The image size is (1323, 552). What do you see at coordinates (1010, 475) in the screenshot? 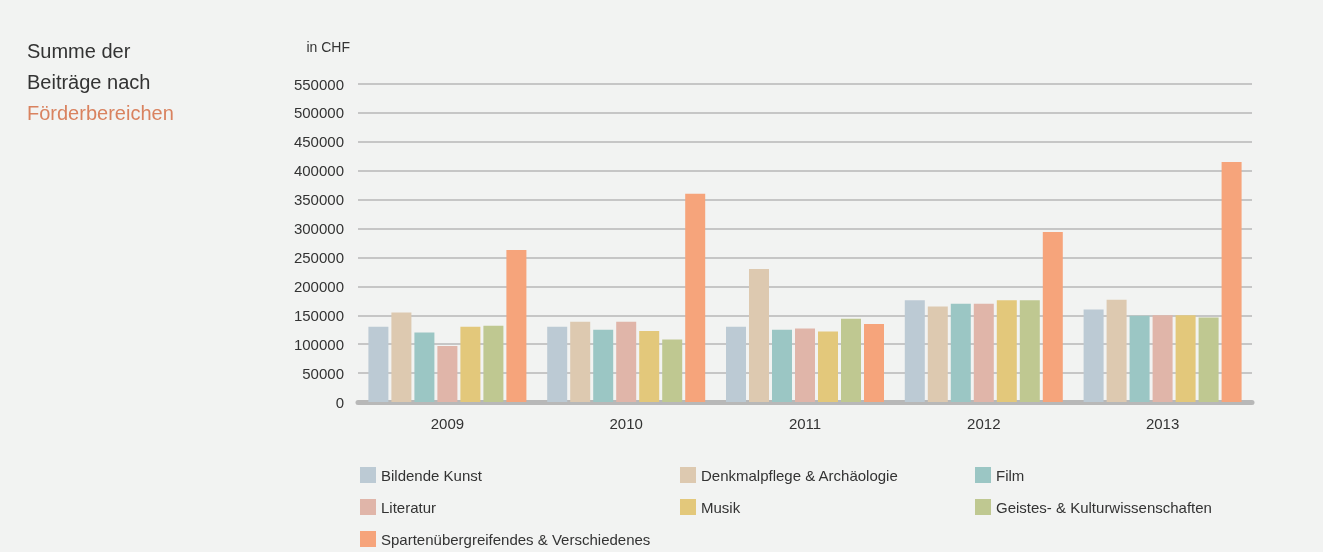
I see `legend-label: Film` at bounding box center [1010, 475].